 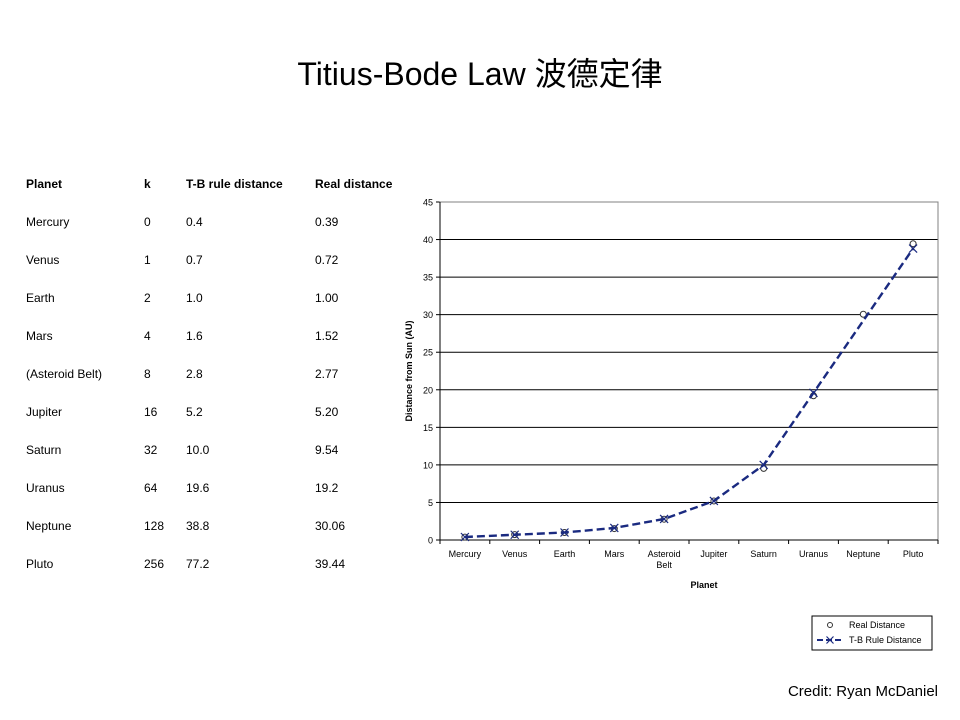 What do you see at coordinates (194, 336) in the screenshot?
I see `cell-tb-distance: 1.6` at bounding box center [194, 336].